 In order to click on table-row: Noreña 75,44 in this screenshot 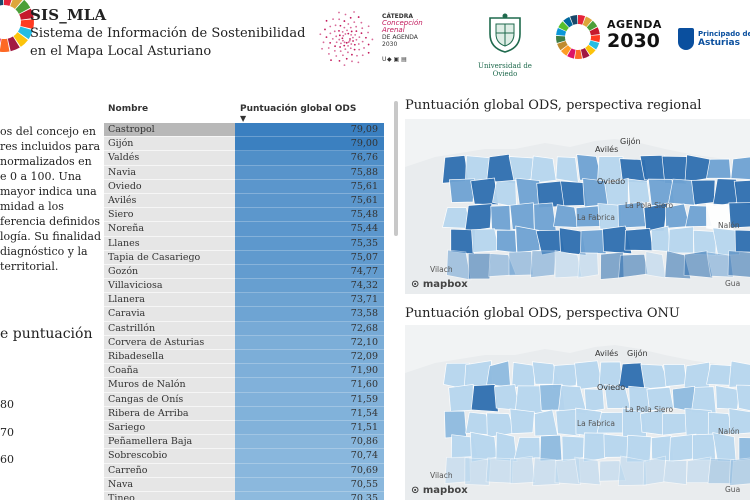, I will do `click(249, 229)`.